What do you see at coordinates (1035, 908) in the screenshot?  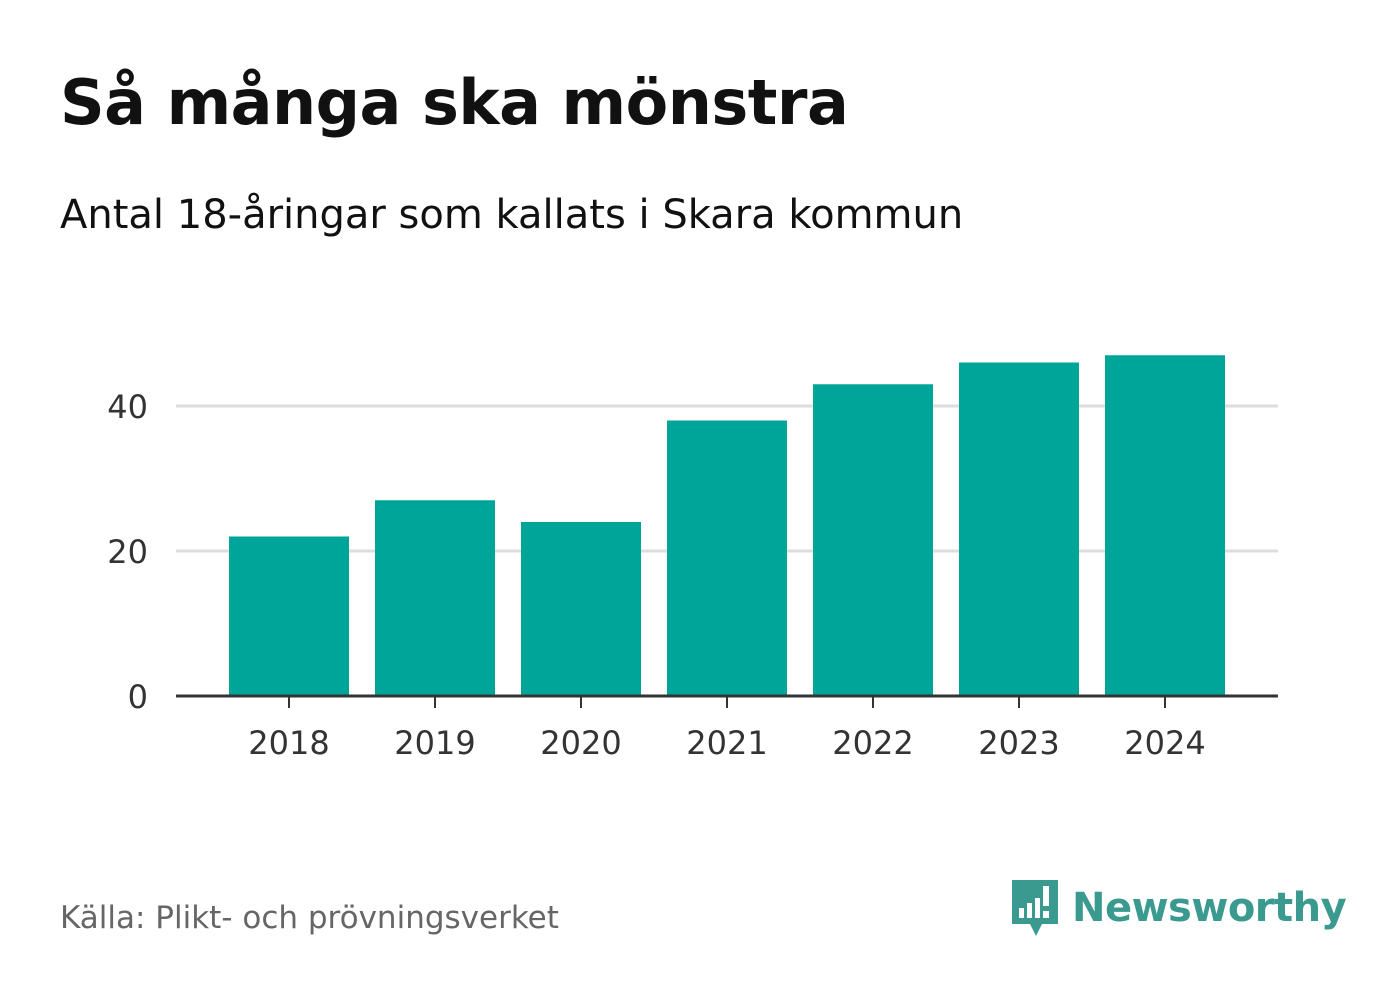 I see `newsworthy-logo-icon` at bounding box center [1035, 908].